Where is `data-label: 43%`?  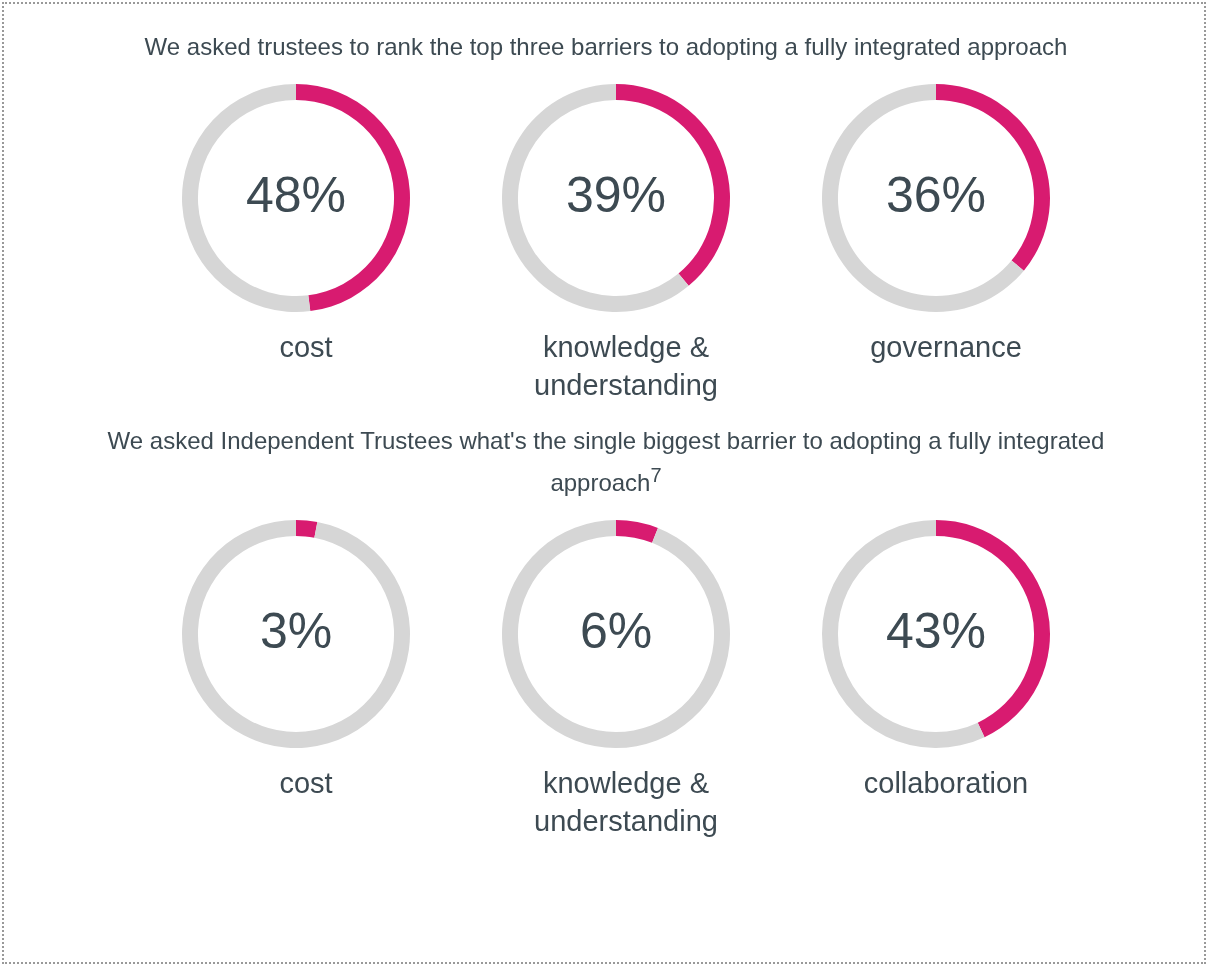
data-label: 43% is located at coordinates (936, 630).